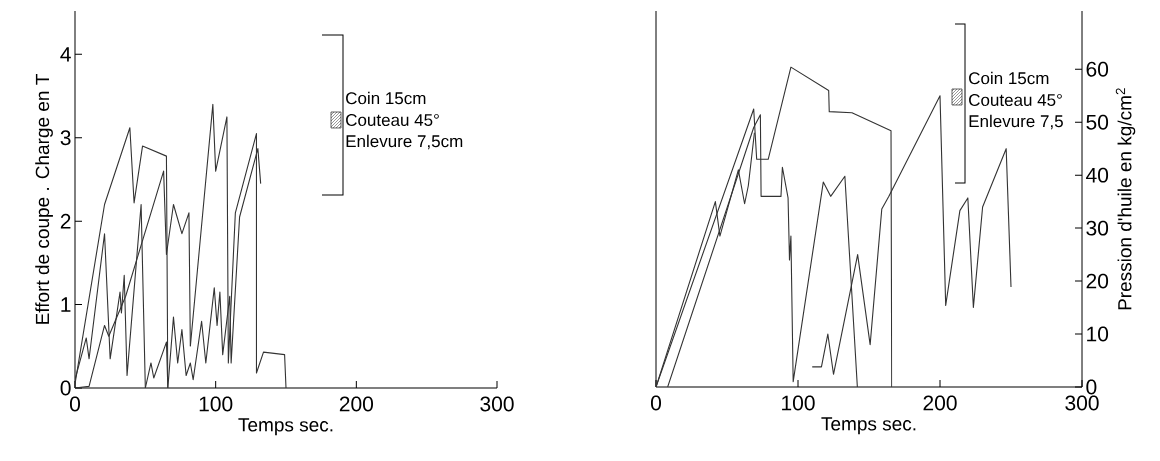 This screenshot has height=461, width=1160. I want to click on y-tick-label: 3, so click(65, 138).